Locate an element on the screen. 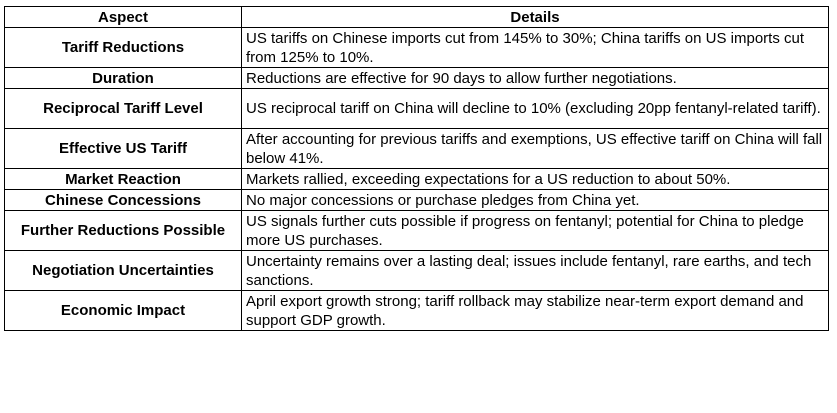 This screenshot has width=837, height=413. row-aspect: Effective US Tariff is located at coordinates (123, 148).